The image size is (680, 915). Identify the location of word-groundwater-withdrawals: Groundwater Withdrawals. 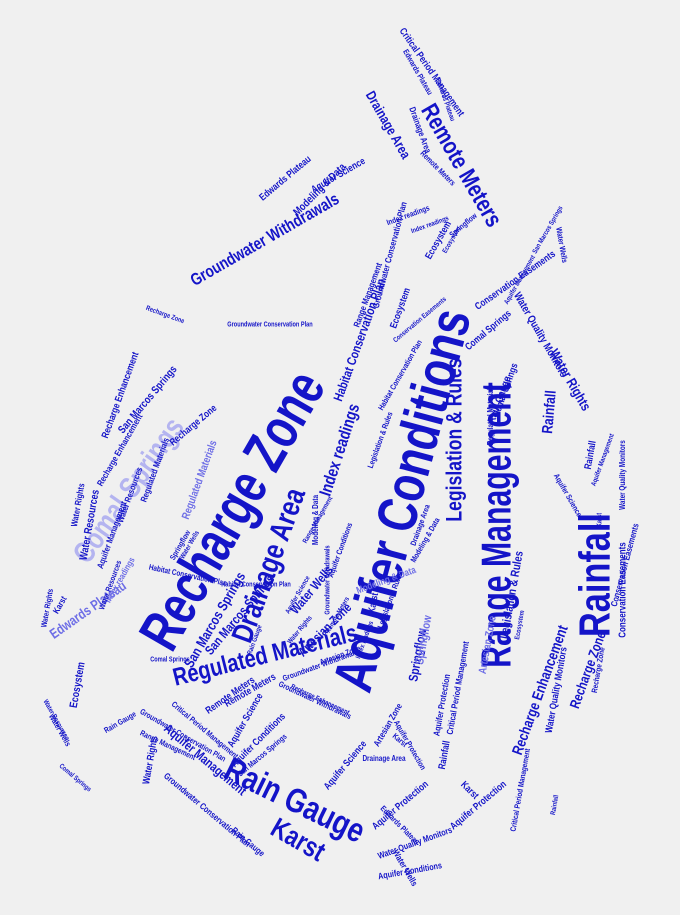
(328, 580).